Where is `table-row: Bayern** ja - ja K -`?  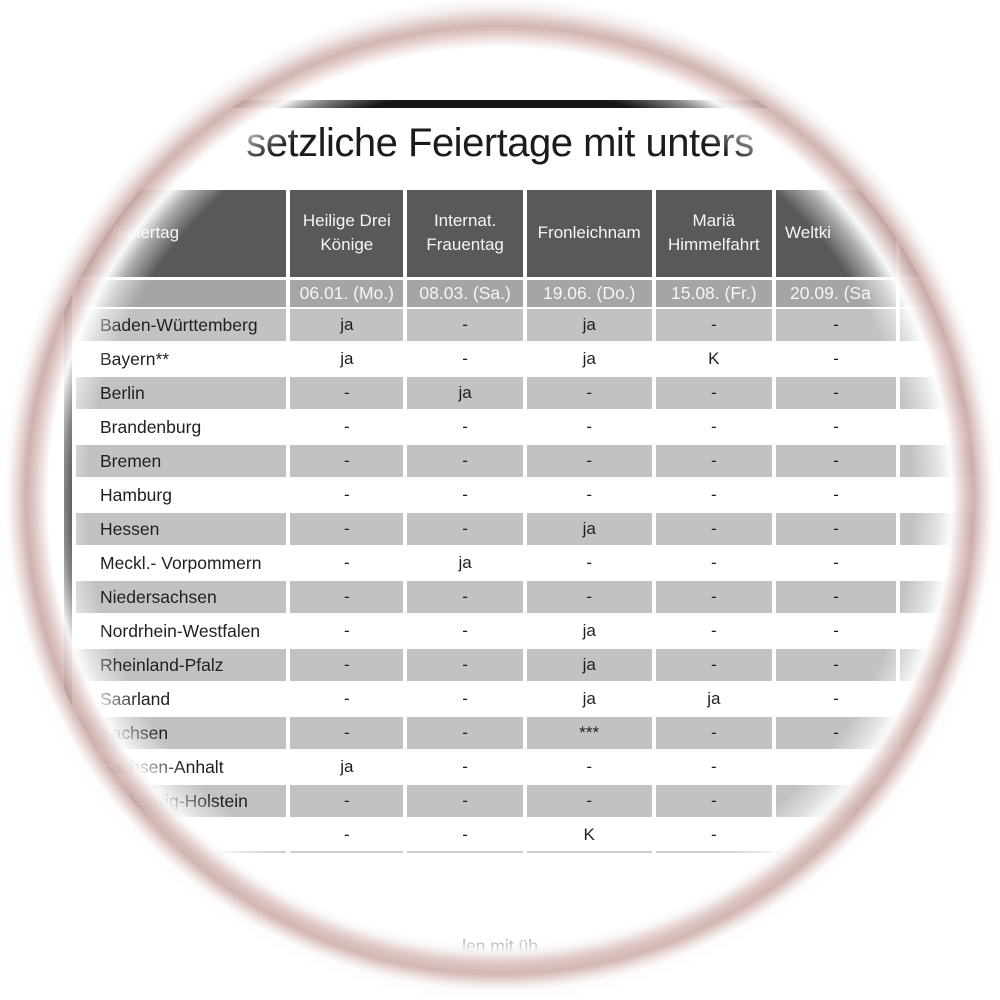 table-row: Bayern** ja - ja K - is located at coordinates (525, 358).